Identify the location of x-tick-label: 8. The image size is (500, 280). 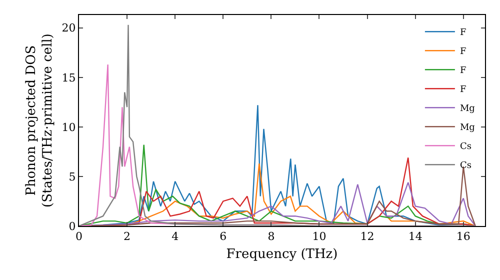
(271, 237).